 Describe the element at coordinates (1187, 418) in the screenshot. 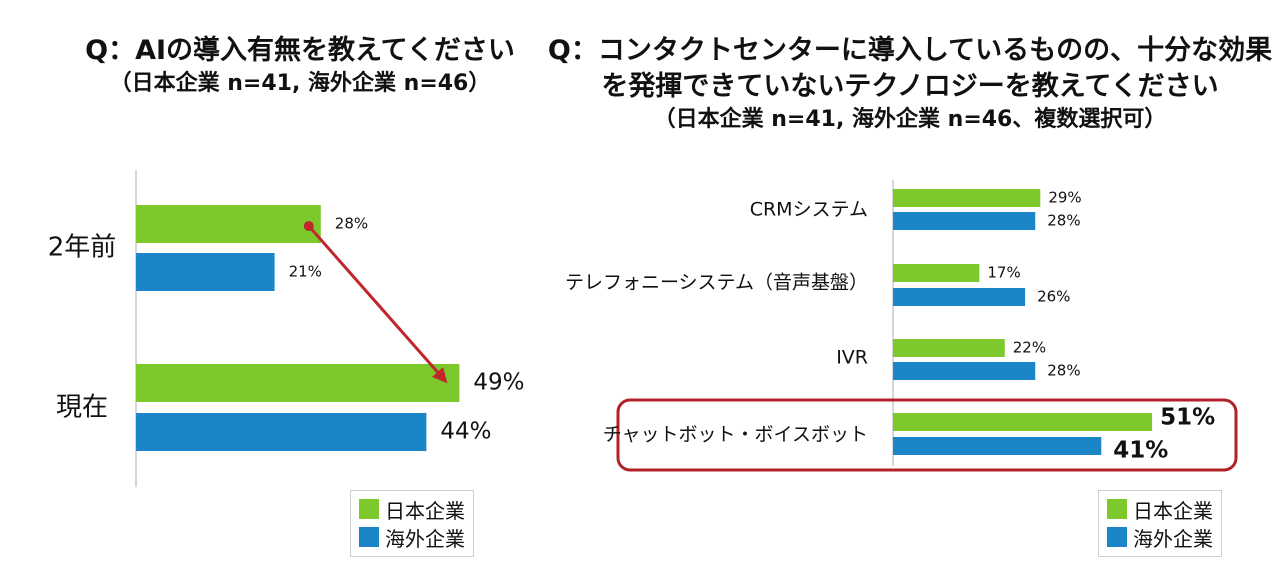

I see `data-label-japan: 51%` at that location.